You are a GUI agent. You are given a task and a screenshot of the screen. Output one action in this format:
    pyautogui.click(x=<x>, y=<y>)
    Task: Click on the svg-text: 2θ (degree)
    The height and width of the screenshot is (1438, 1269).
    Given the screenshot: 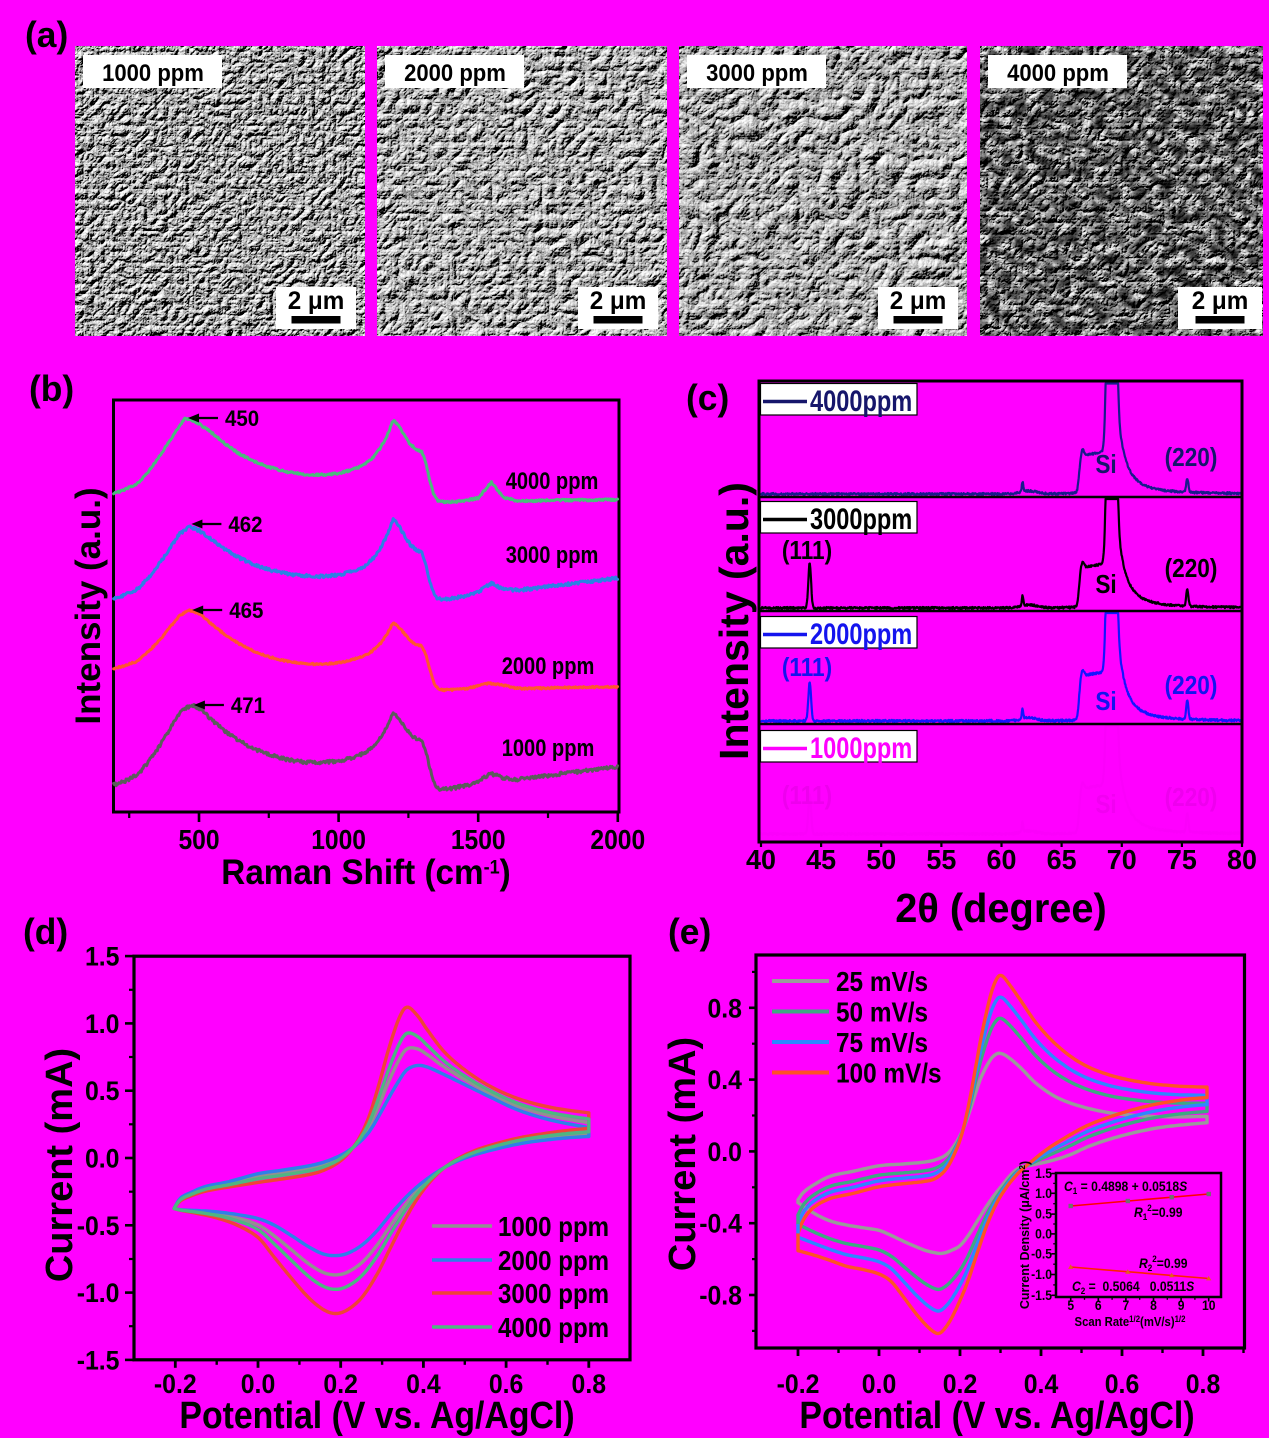 What is the action you would take?
    pyautogui.click(x=1001, y=907)
    